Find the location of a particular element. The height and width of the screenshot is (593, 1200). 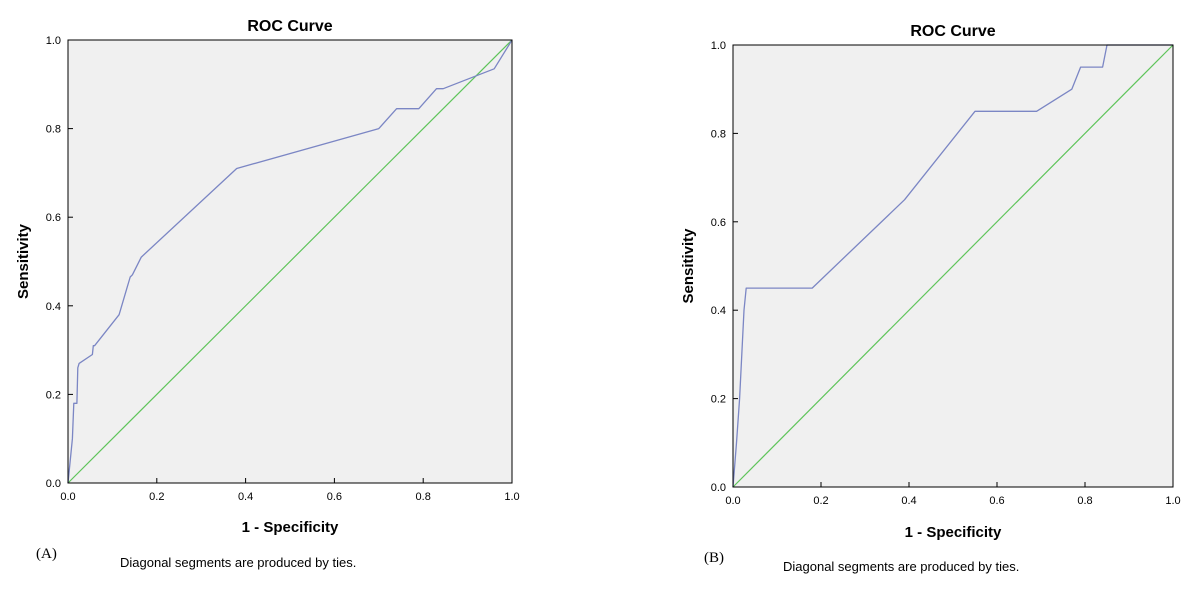

panel-label: (B) is located at coordinates (714, 558).